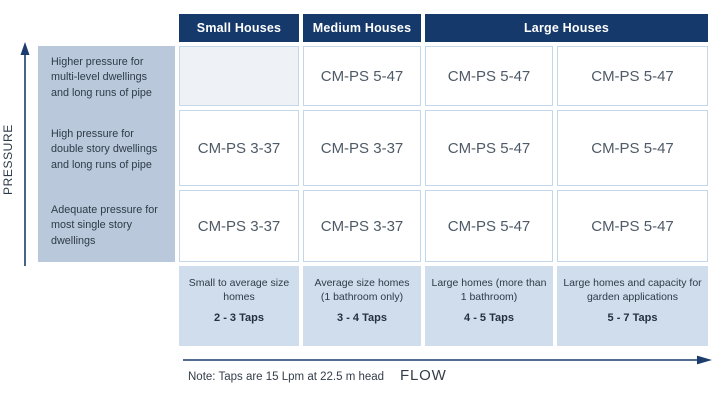 The width and height of the screenshot is (720, 409). Describe the element at coordinates (239, 76) in the screenshot. I see `model-cell` at that location.